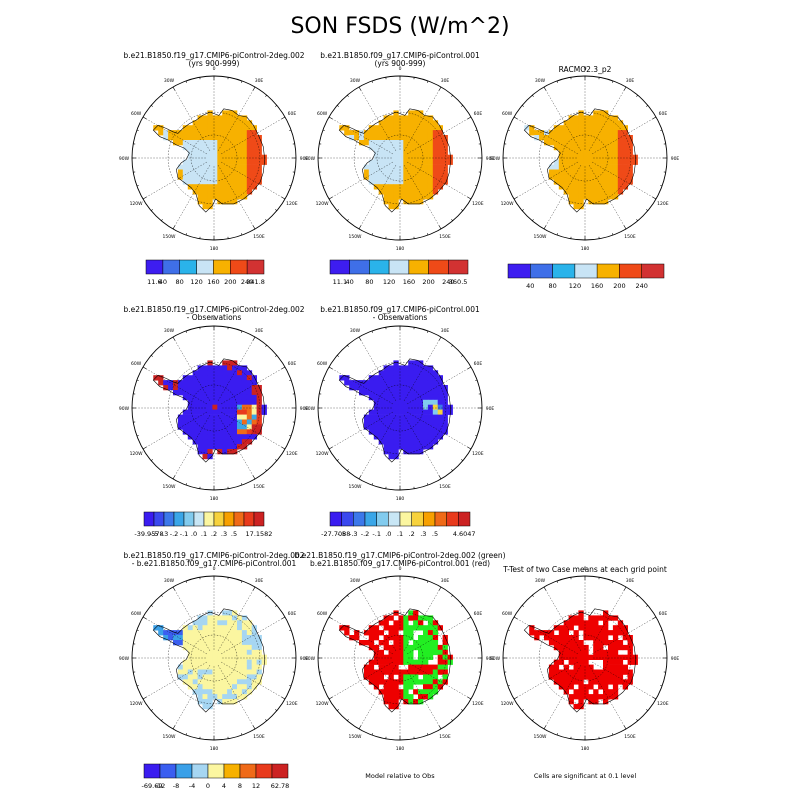  Describe the element at coordinates (137, 704) in the screenshot. I see `longitude-label: 120W` at that location.